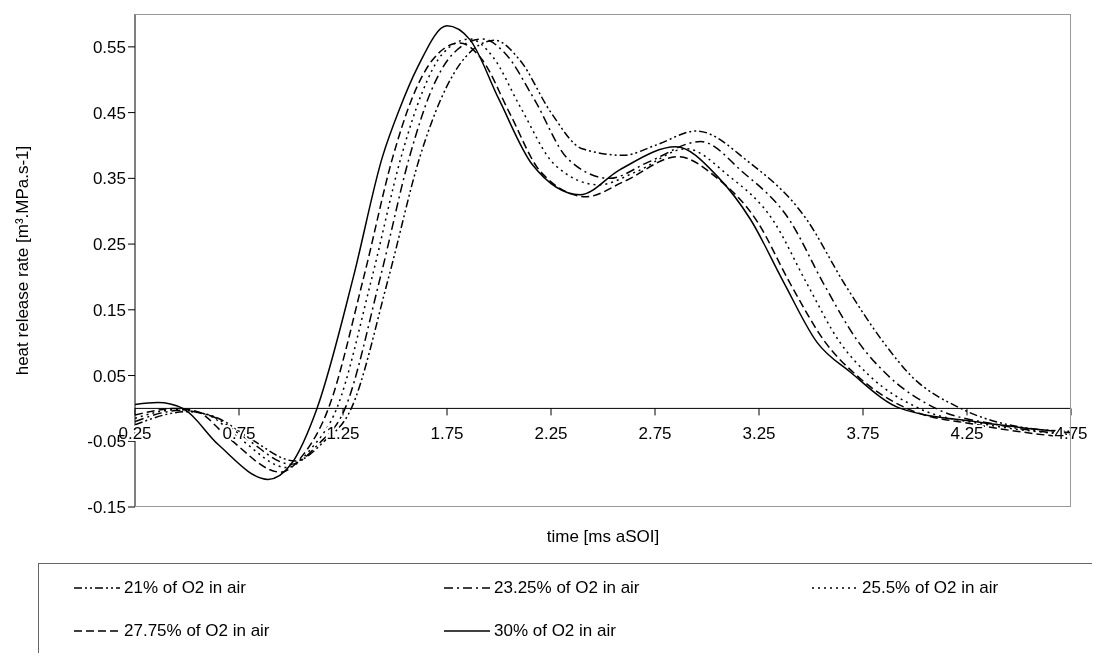  I want to click on x-tick-label: 1.75, so click(447, 434).